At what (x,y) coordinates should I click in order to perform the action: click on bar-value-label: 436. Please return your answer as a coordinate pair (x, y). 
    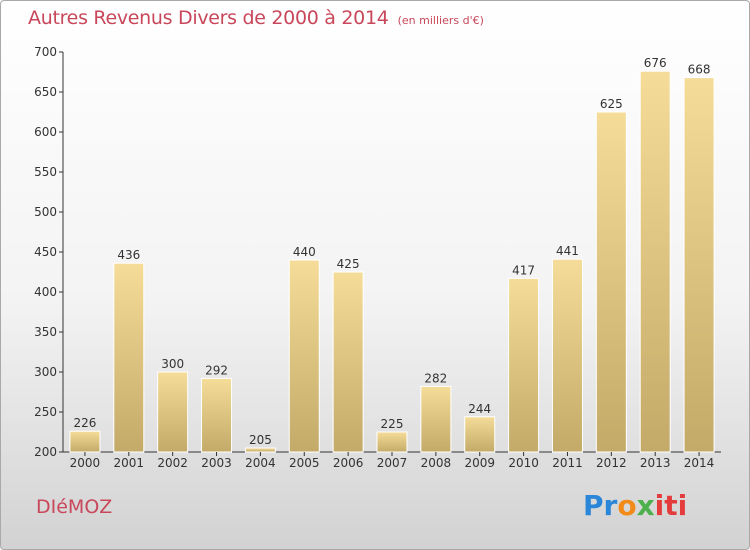
    Looking at the image, I should click on (128, 255).